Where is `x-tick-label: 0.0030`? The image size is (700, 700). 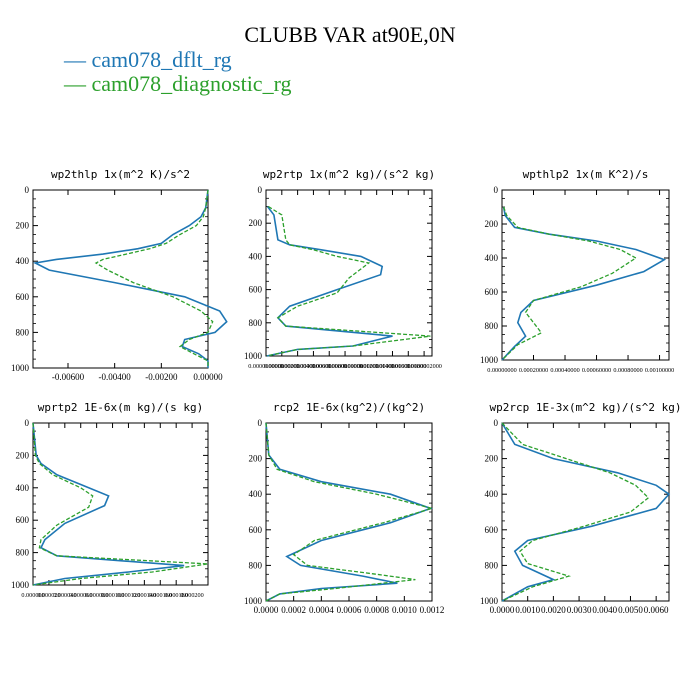 x-tick-label: 0.0030 is located at coordinates (579, 610).